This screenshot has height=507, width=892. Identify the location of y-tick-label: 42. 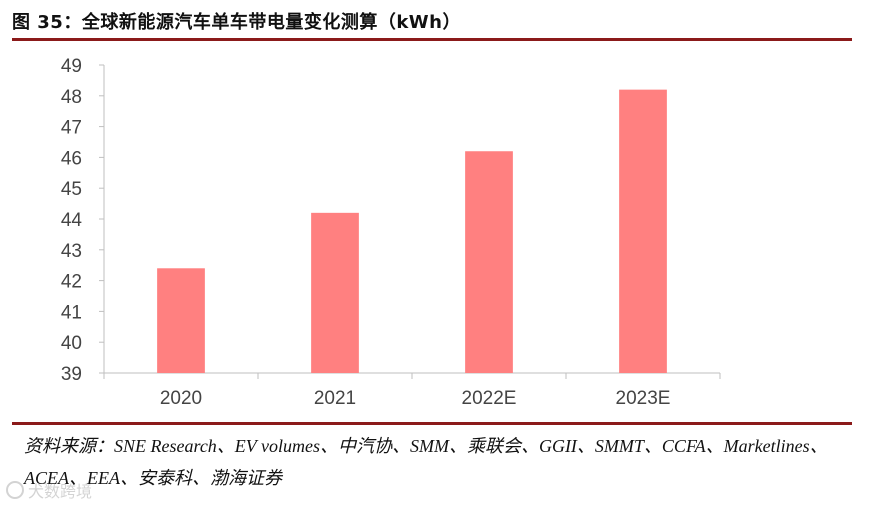
(71, 282).